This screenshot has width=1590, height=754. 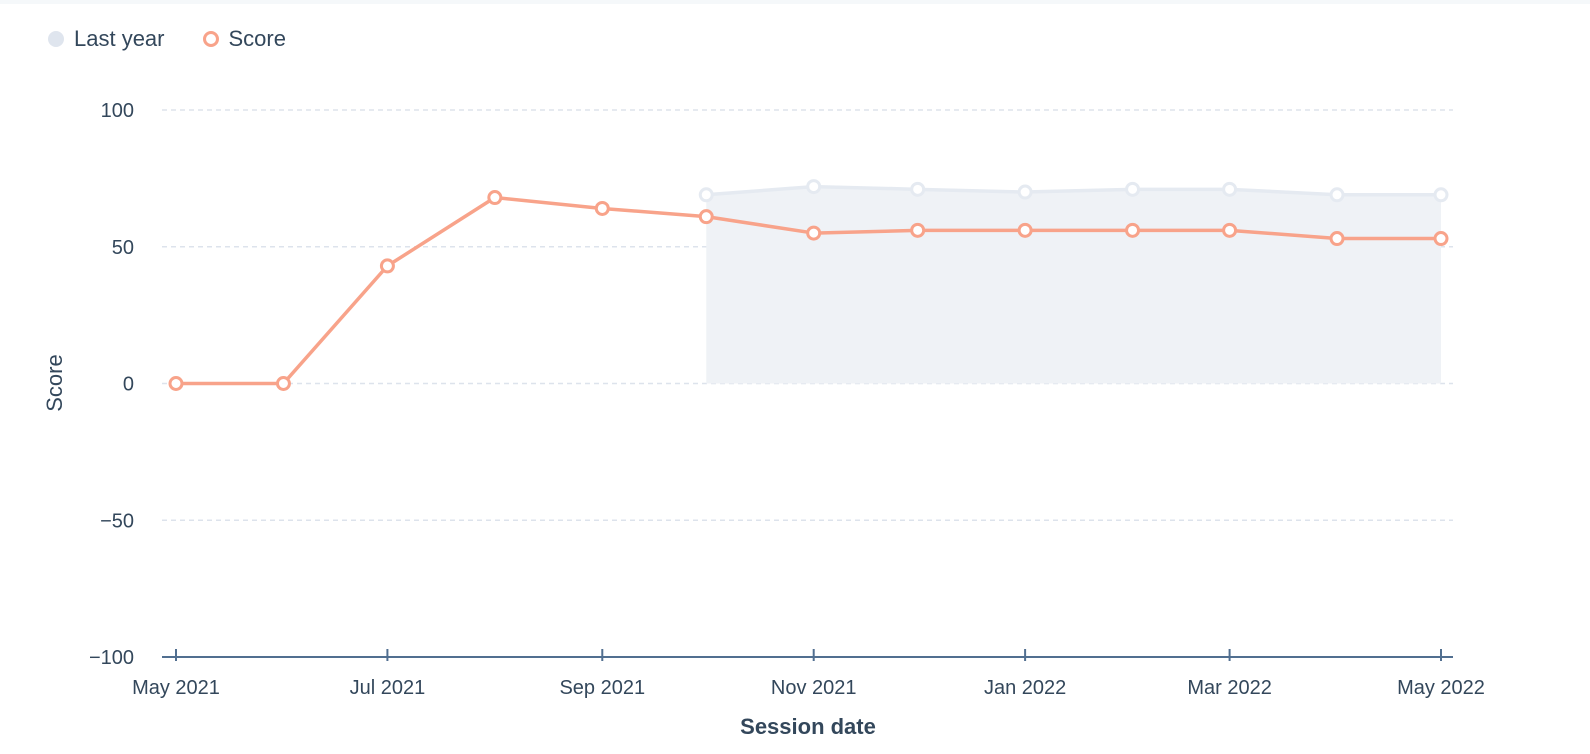 I want to click on x-tick-label: Mar 2022, so click(x=1229, y=688).